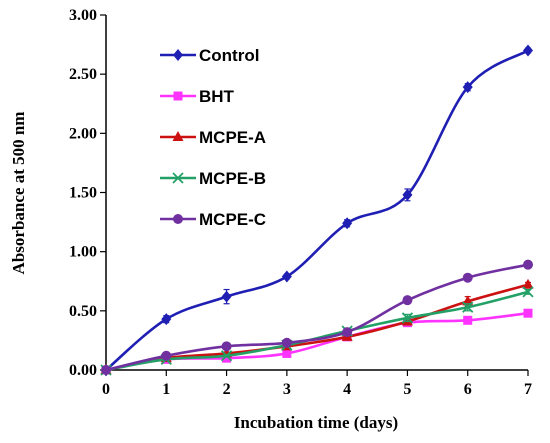 Image resolution: width=550 pixels, height=443 pixels. I want to click on x-tick-label: 3, so click(287, 389).